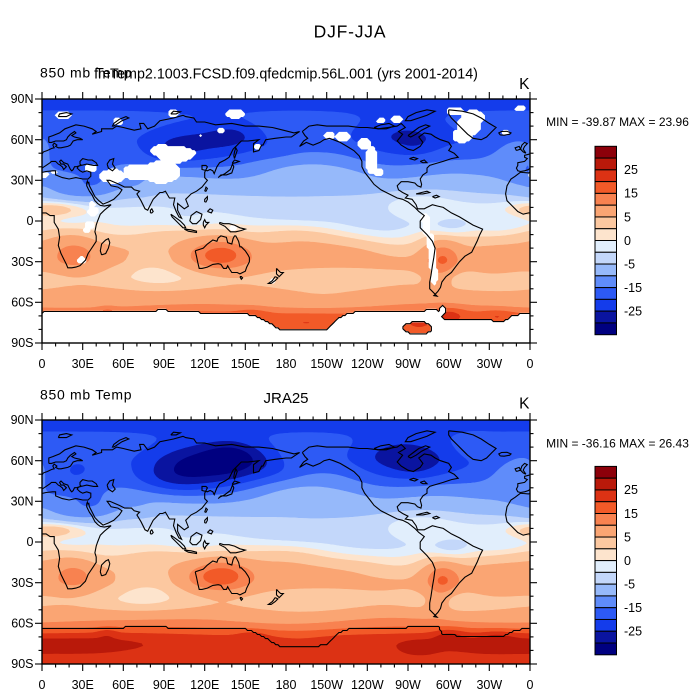 The height and width of the screenshot is (700, 700). Describe the element at coordinates (617, 122) in the screenshot. I see `svg-text: MIN = -39.87 MAX = 23.96` at that location.